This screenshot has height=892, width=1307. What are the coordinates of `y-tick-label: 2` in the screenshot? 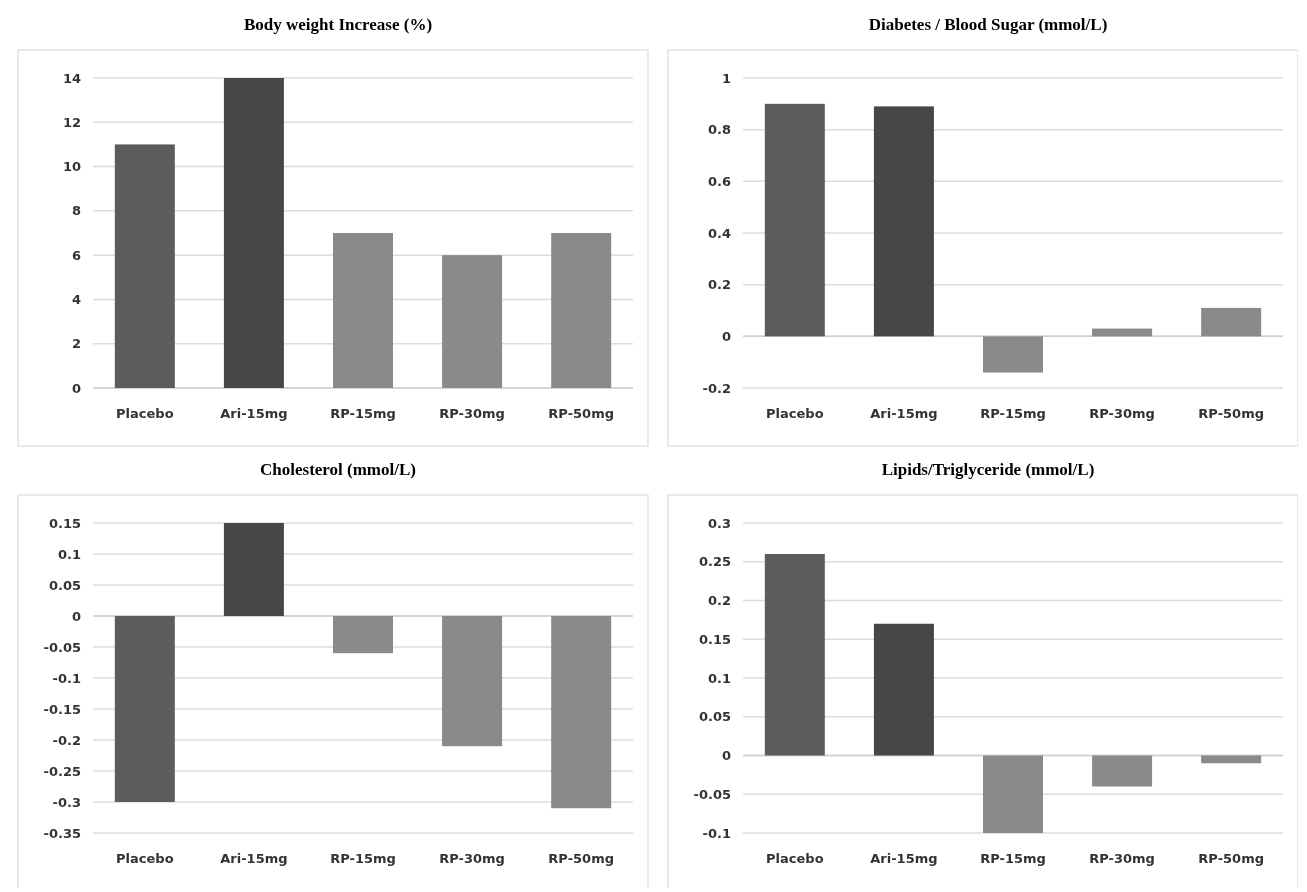 It's located at (76, 344).